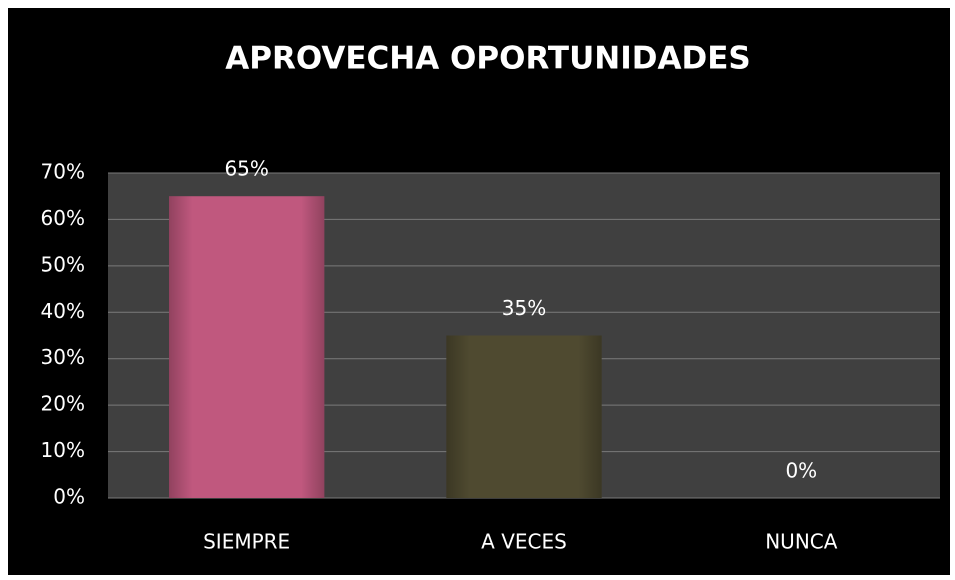 The width and height of the screenshot is (955, 580). I want to click on value-label: 35%, so click(524, 308).